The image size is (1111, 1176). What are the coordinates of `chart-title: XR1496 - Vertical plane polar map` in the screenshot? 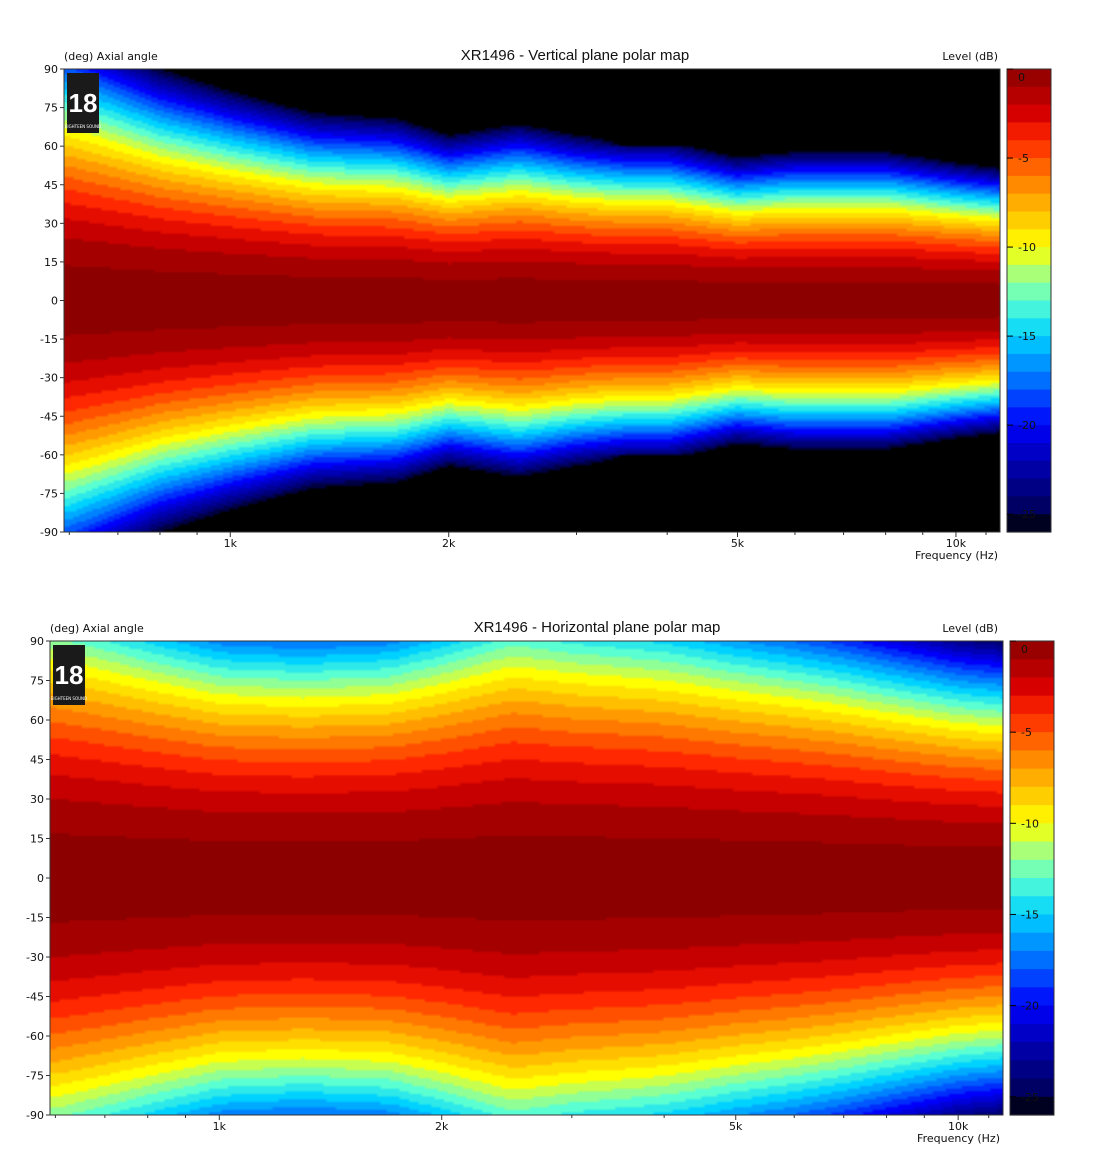 It's located at (575, 55).